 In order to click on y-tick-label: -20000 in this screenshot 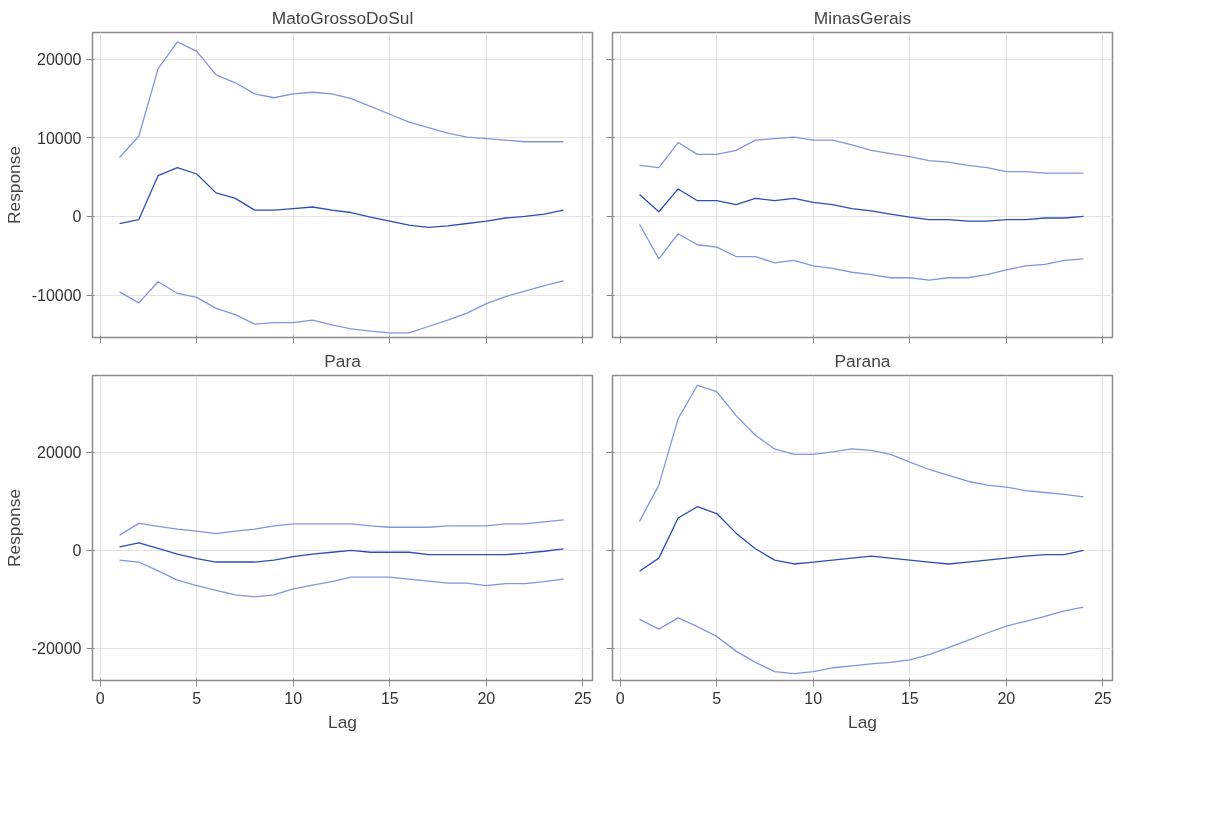, I will do `click(56, 649)`.